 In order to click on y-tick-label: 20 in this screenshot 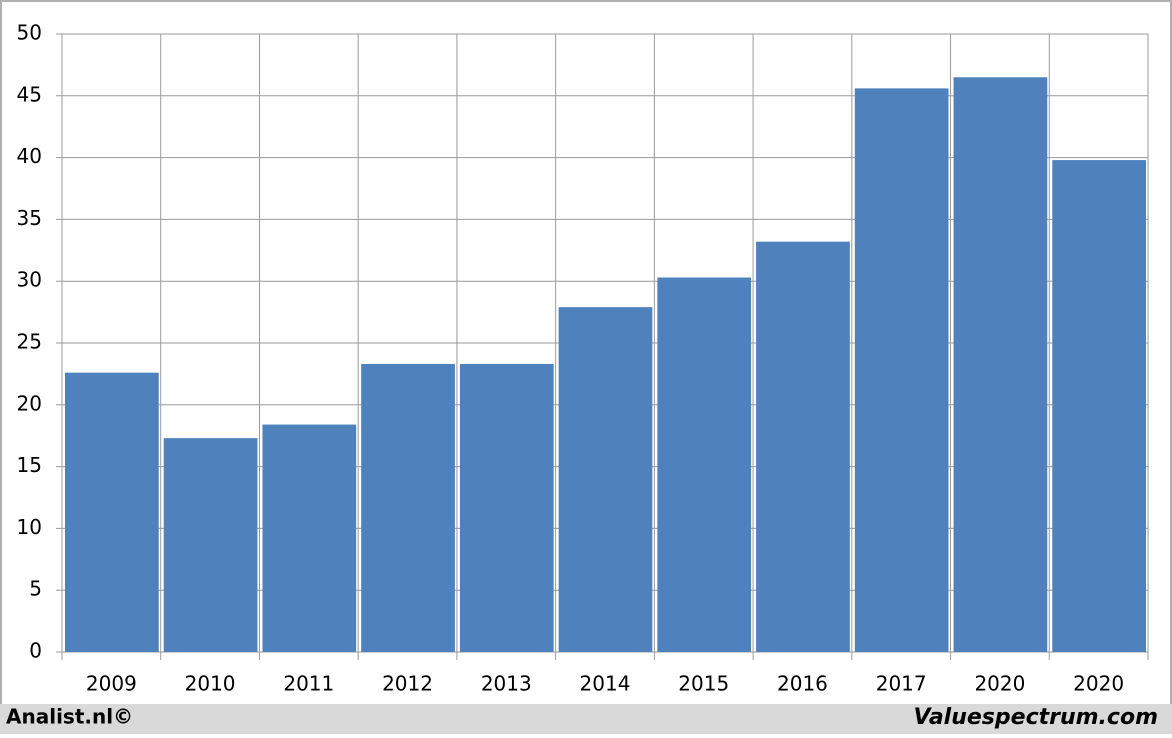, I will do `click(29, 403)`.